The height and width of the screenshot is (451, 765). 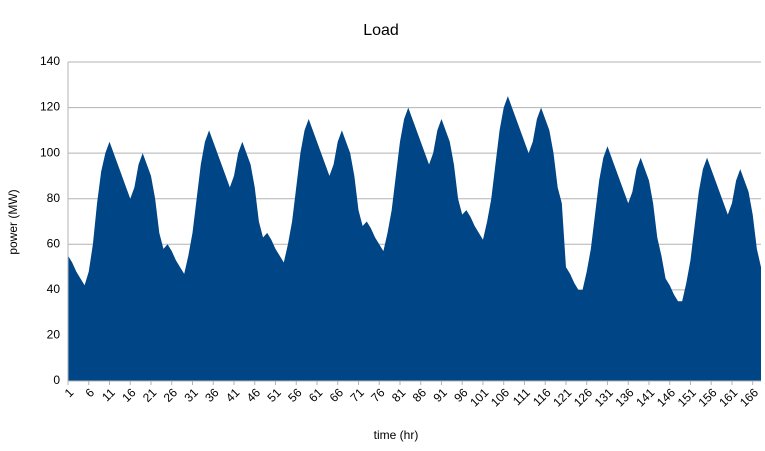 What do you see at coordinates (562, 397) in the screenshot?
I see `x-tick-label: 121` at bounding box center [562, 397].